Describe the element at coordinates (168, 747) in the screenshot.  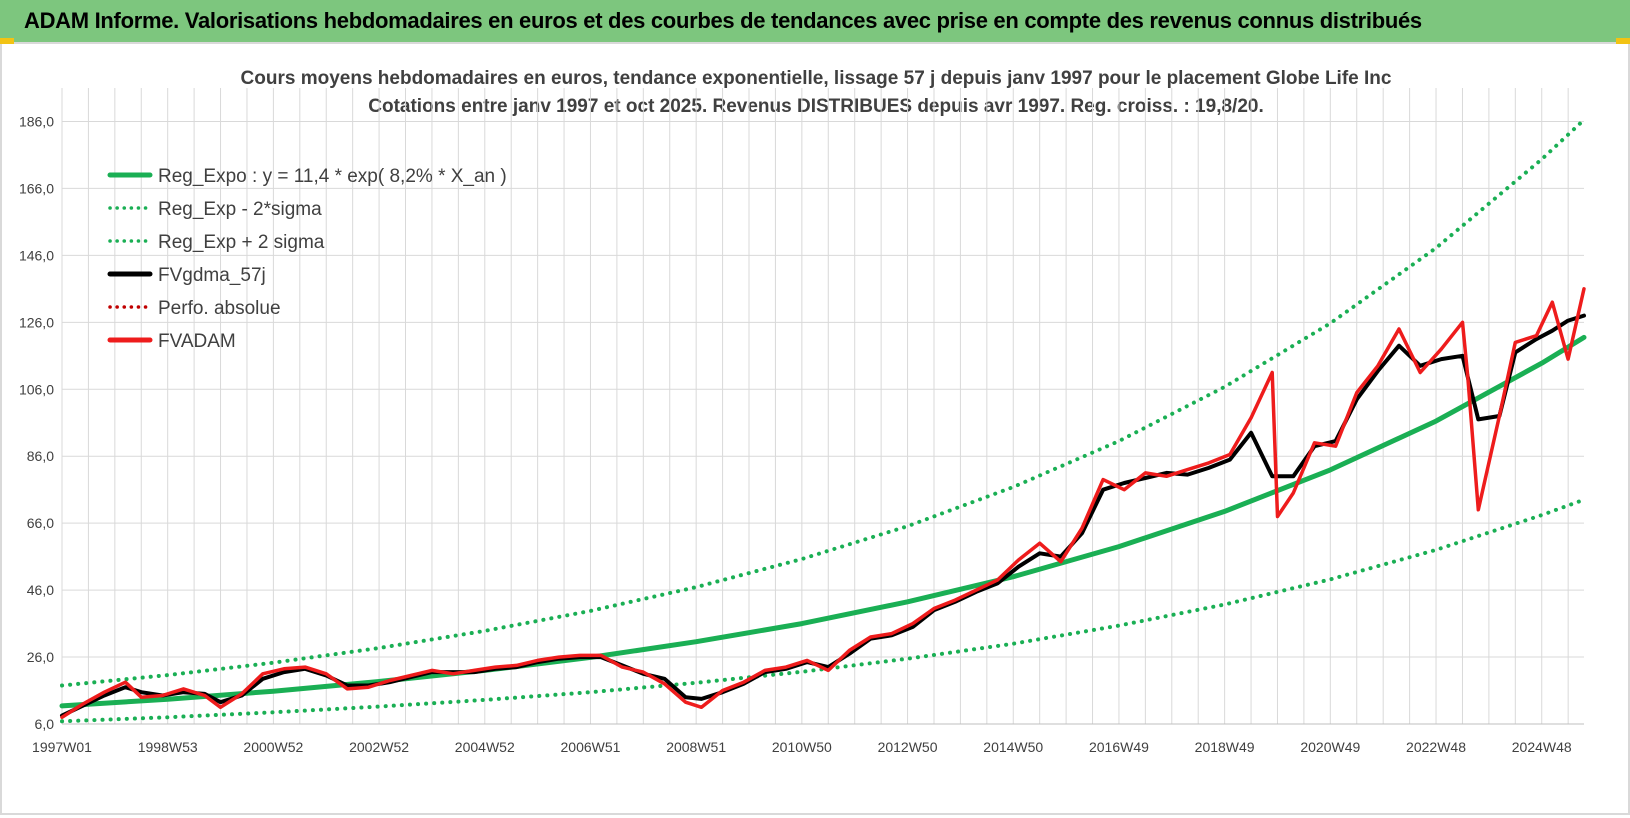
I see `x-tick-label: 1998W53` at that location.